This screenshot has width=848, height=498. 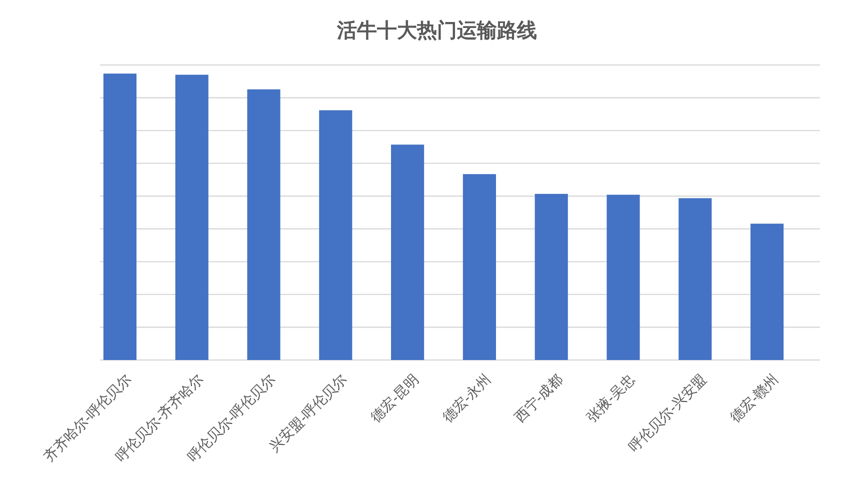 What do you see at coordinates (436, 30) in the screenshot?
I see `chart-title: 活牛十大热门运输路线` at bounding box center [436, 30].